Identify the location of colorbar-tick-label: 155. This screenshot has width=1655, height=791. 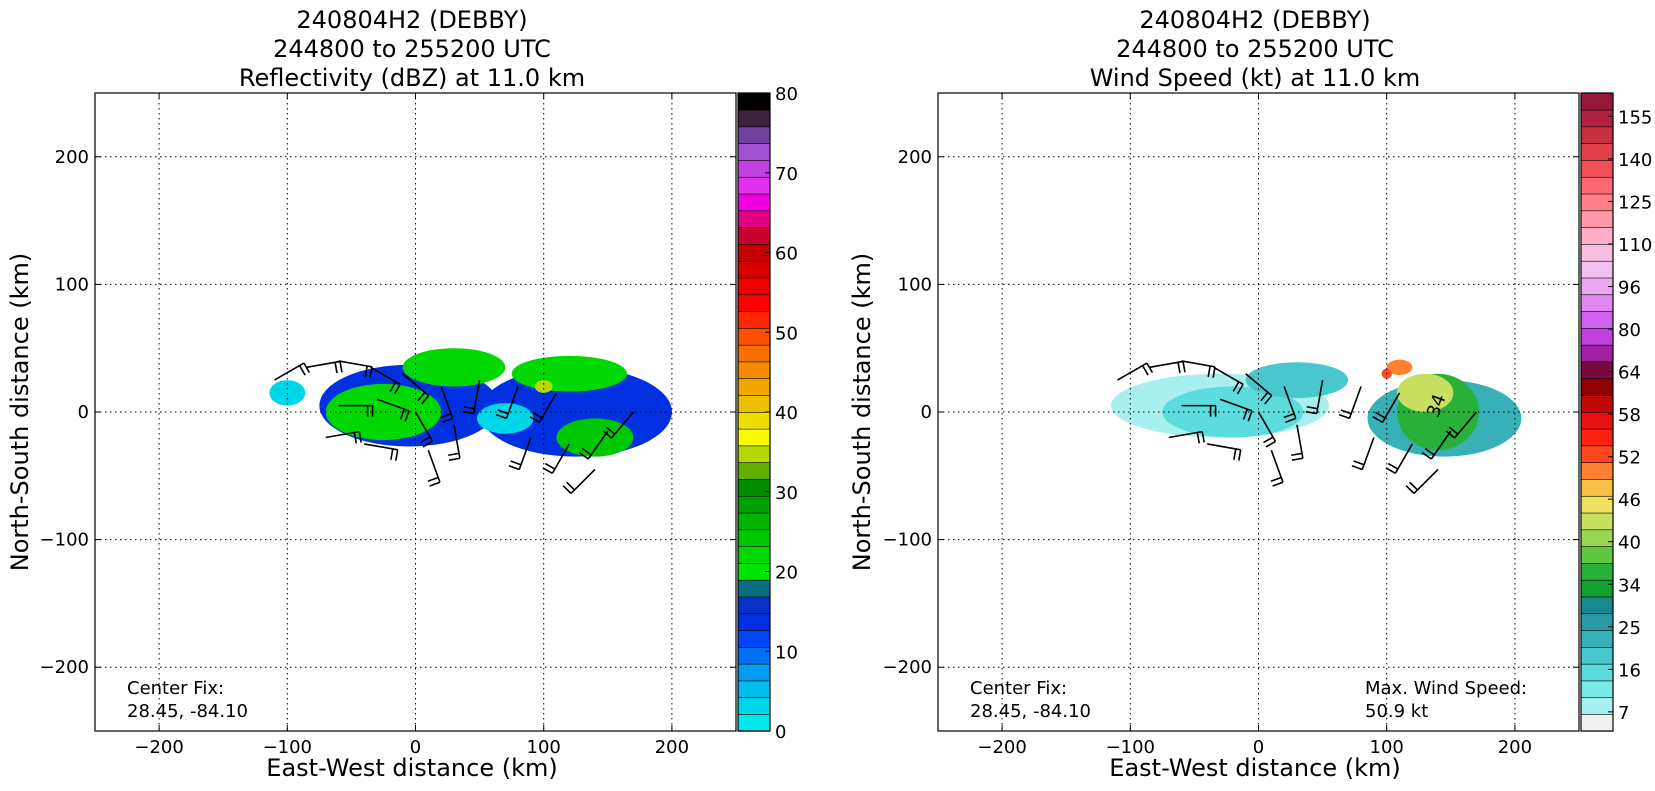
(1635, 117).